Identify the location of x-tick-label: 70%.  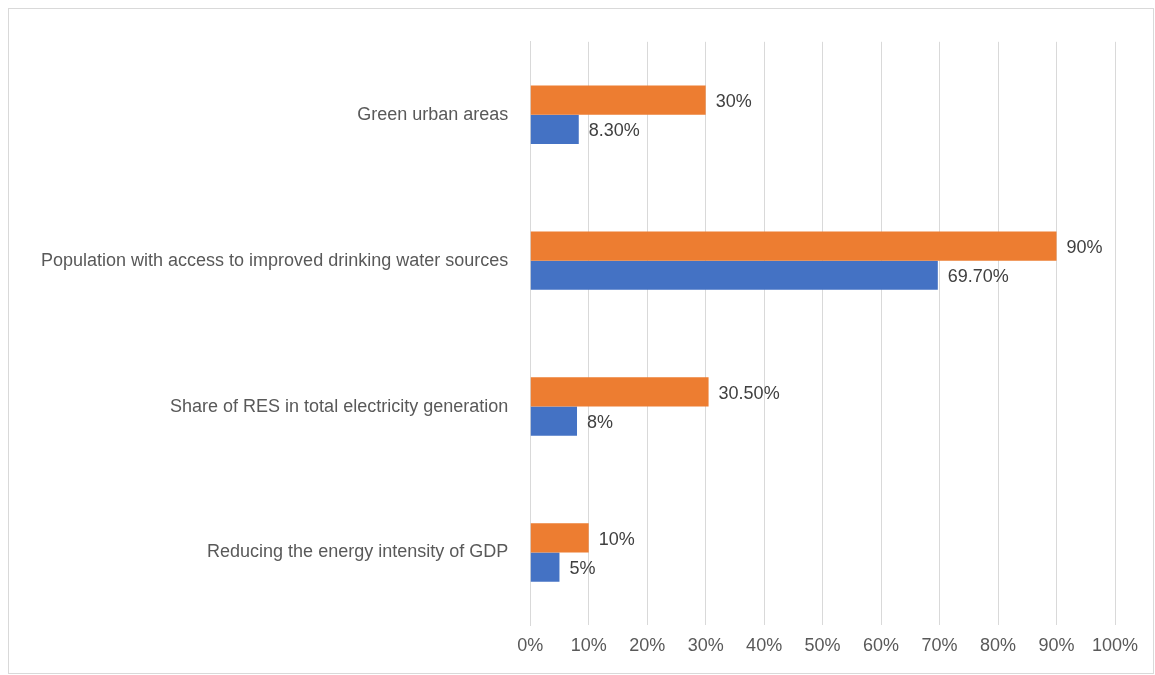
(939, 645).